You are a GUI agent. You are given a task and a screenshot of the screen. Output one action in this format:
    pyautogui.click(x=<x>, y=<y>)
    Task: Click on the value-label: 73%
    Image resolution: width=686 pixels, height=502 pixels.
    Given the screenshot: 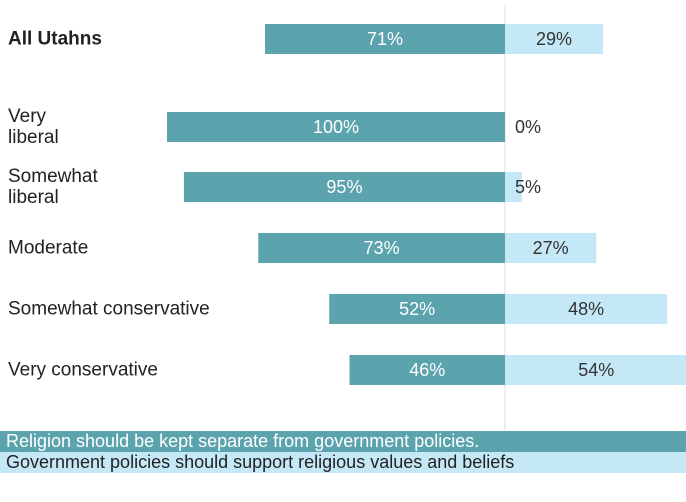 What is the action you would take?
    pyautogui.click(x=382, y=248)
    